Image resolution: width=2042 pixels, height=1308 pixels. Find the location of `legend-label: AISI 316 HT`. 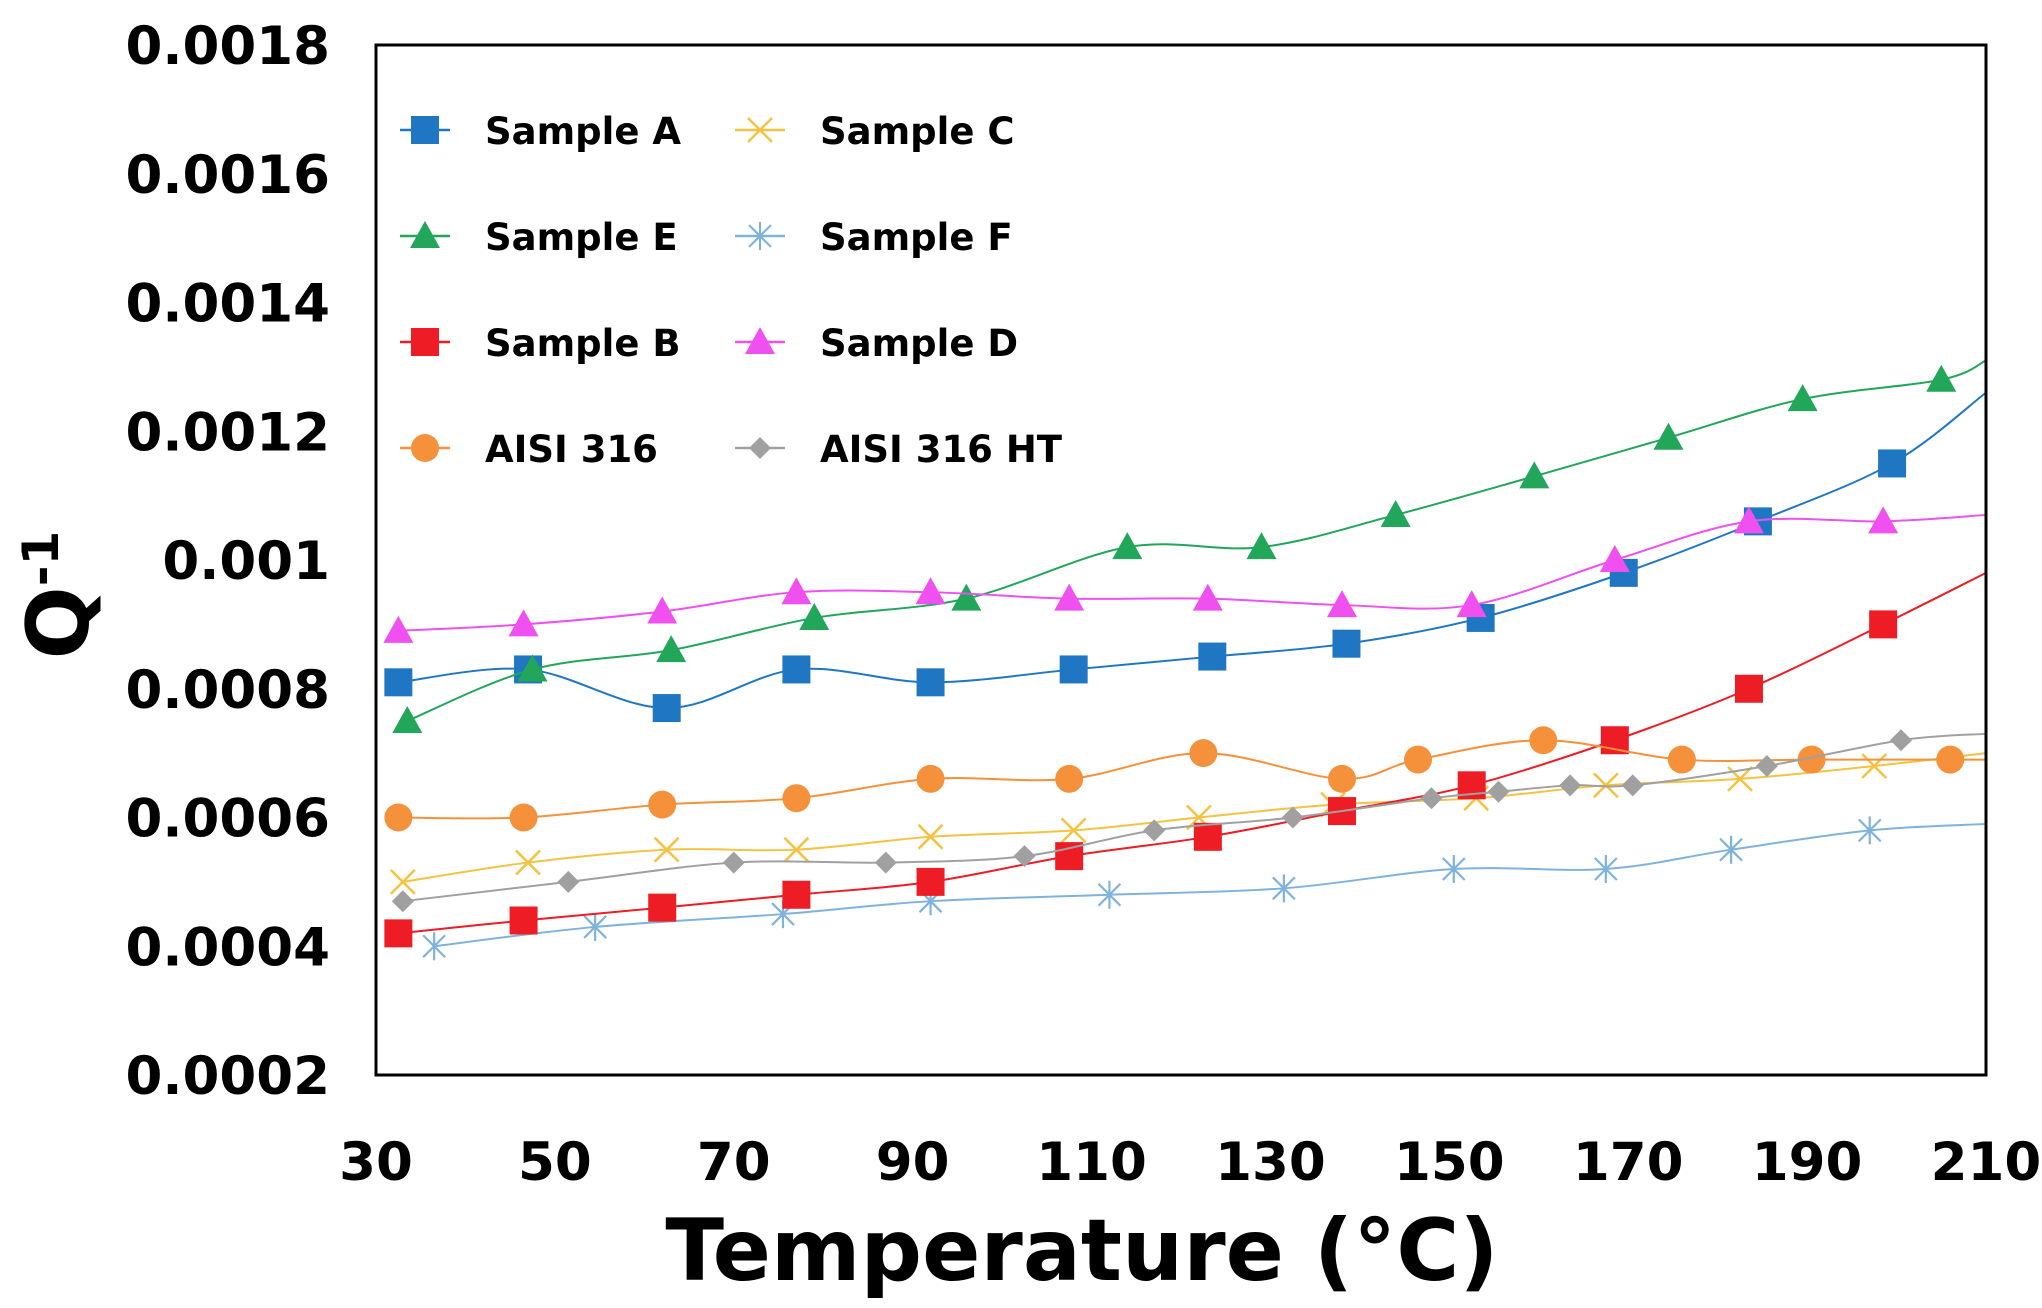

legend-label: AISI 316 HT is located at coordinates (941, 449).